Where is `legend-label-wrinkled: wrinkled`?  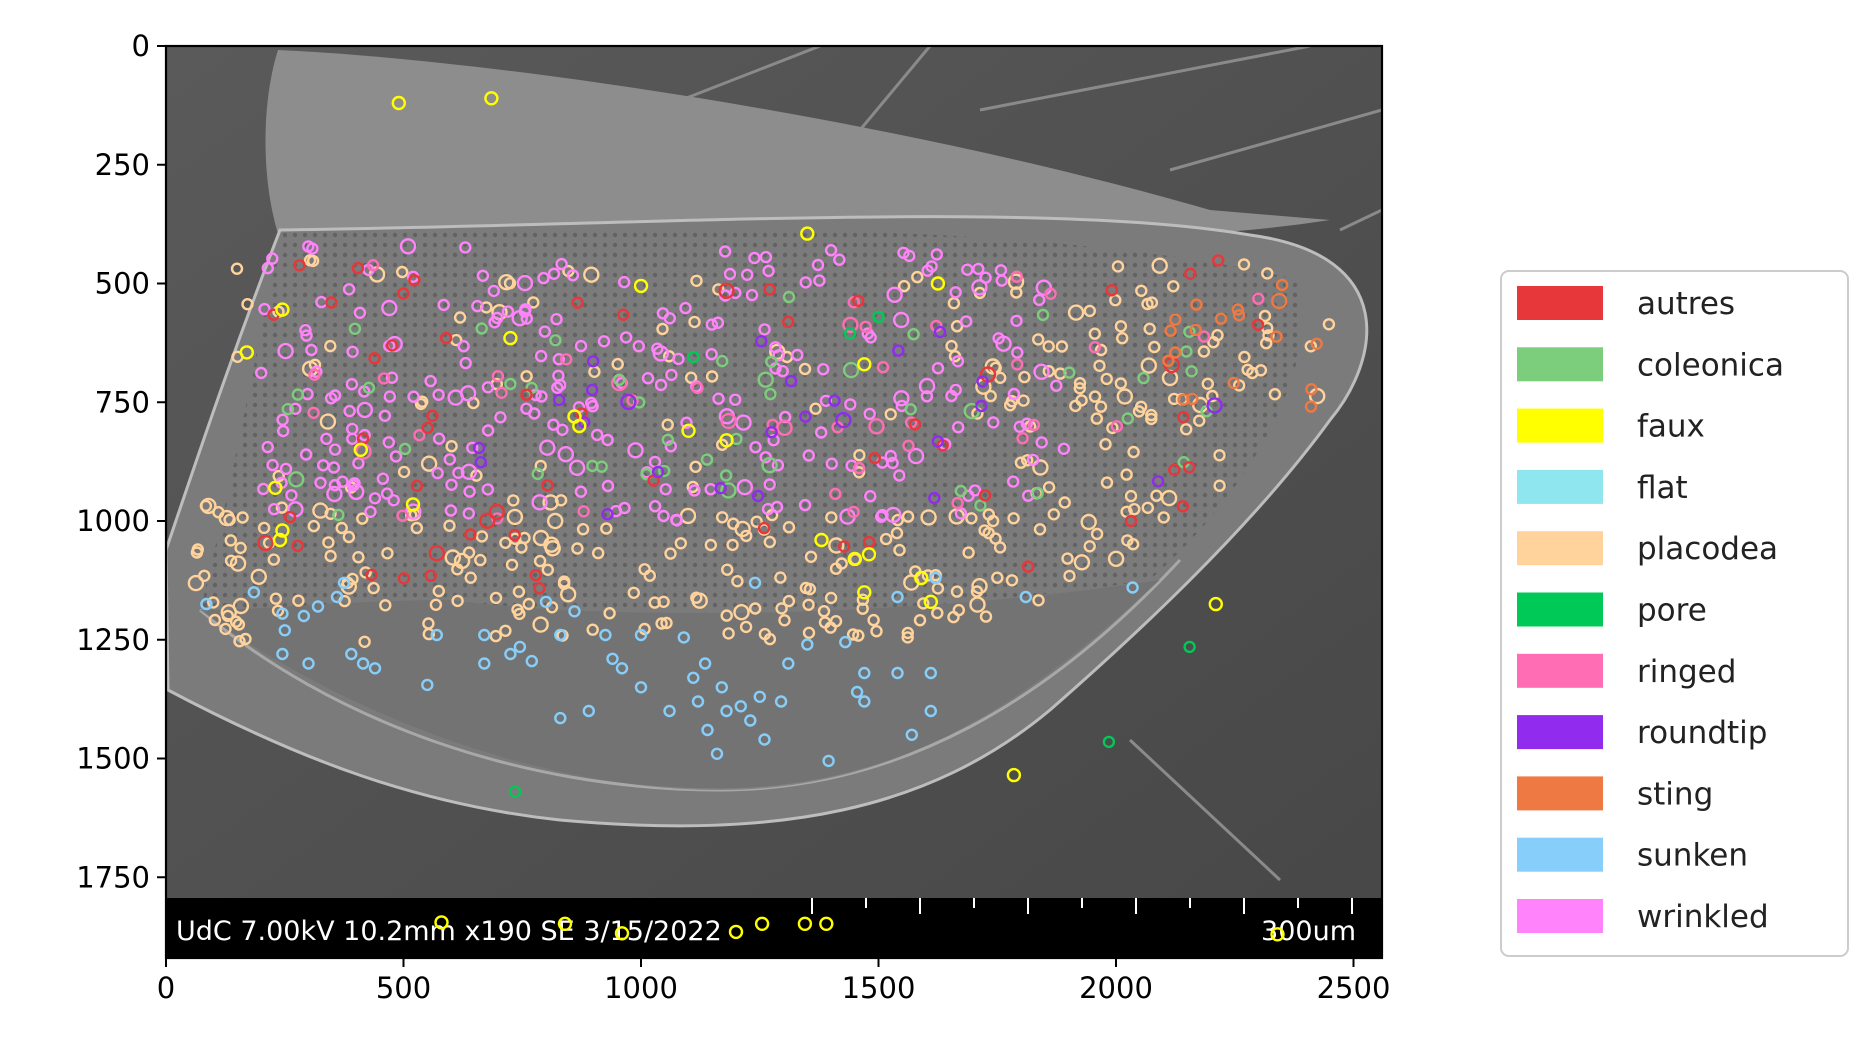 legend-label-wrinkled: wrinkled is located at coordinates (1703, 917).